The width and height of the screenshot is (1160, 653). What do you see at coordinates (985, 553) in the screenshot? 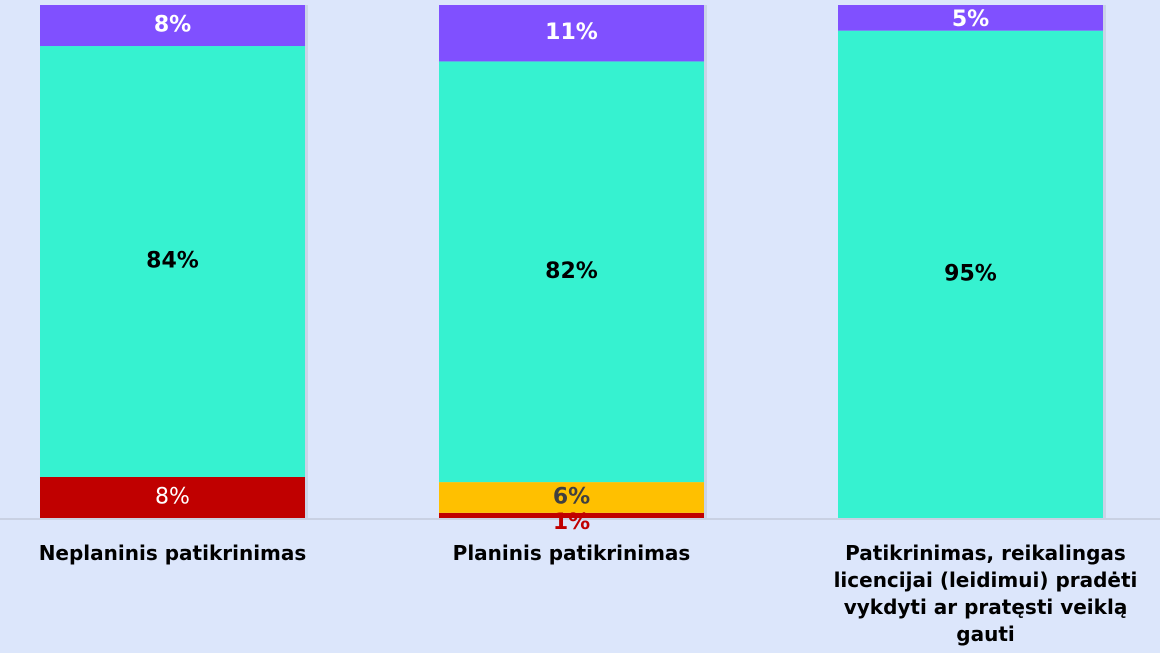
I see `category-label-2-0: Patikrinimas, reikalingas` at bounding box center [985, 553].